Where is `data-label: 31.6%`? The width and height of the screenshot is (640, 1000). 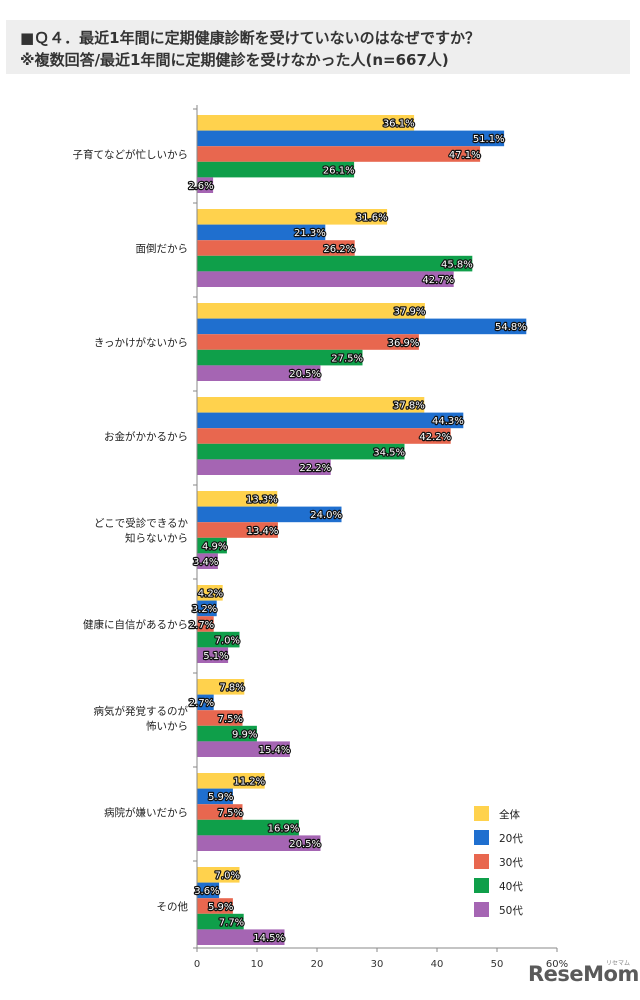 data-label: 31.6% is located at coordinates (372, 218).